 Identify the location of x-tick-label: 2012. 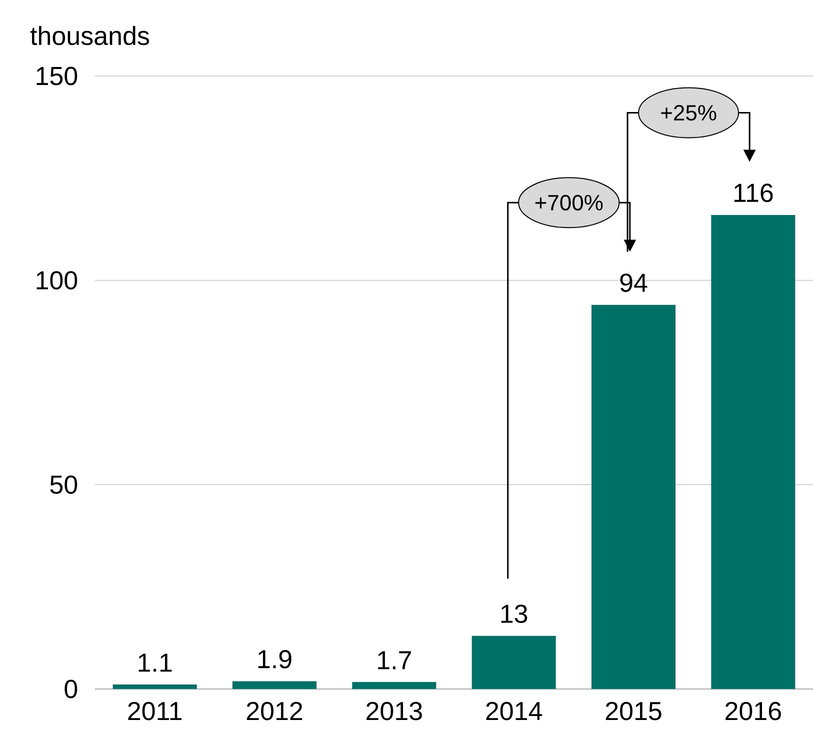
(274, 711).